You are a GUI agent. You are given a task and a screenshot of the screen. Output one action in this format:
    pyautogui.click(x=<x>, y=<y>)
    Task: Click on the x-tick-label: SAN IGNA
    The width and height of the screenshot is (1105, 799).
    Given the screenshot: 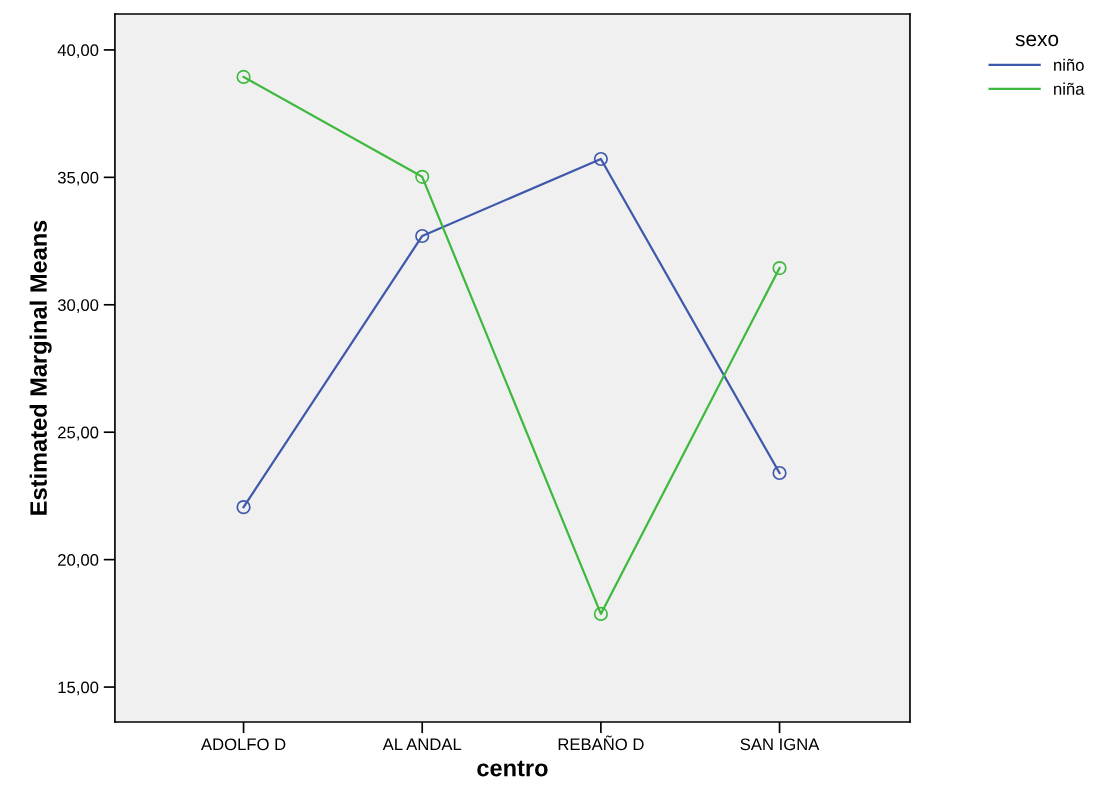 What is the action you would take?
    pyautogui.click(x=780, y=744)
    